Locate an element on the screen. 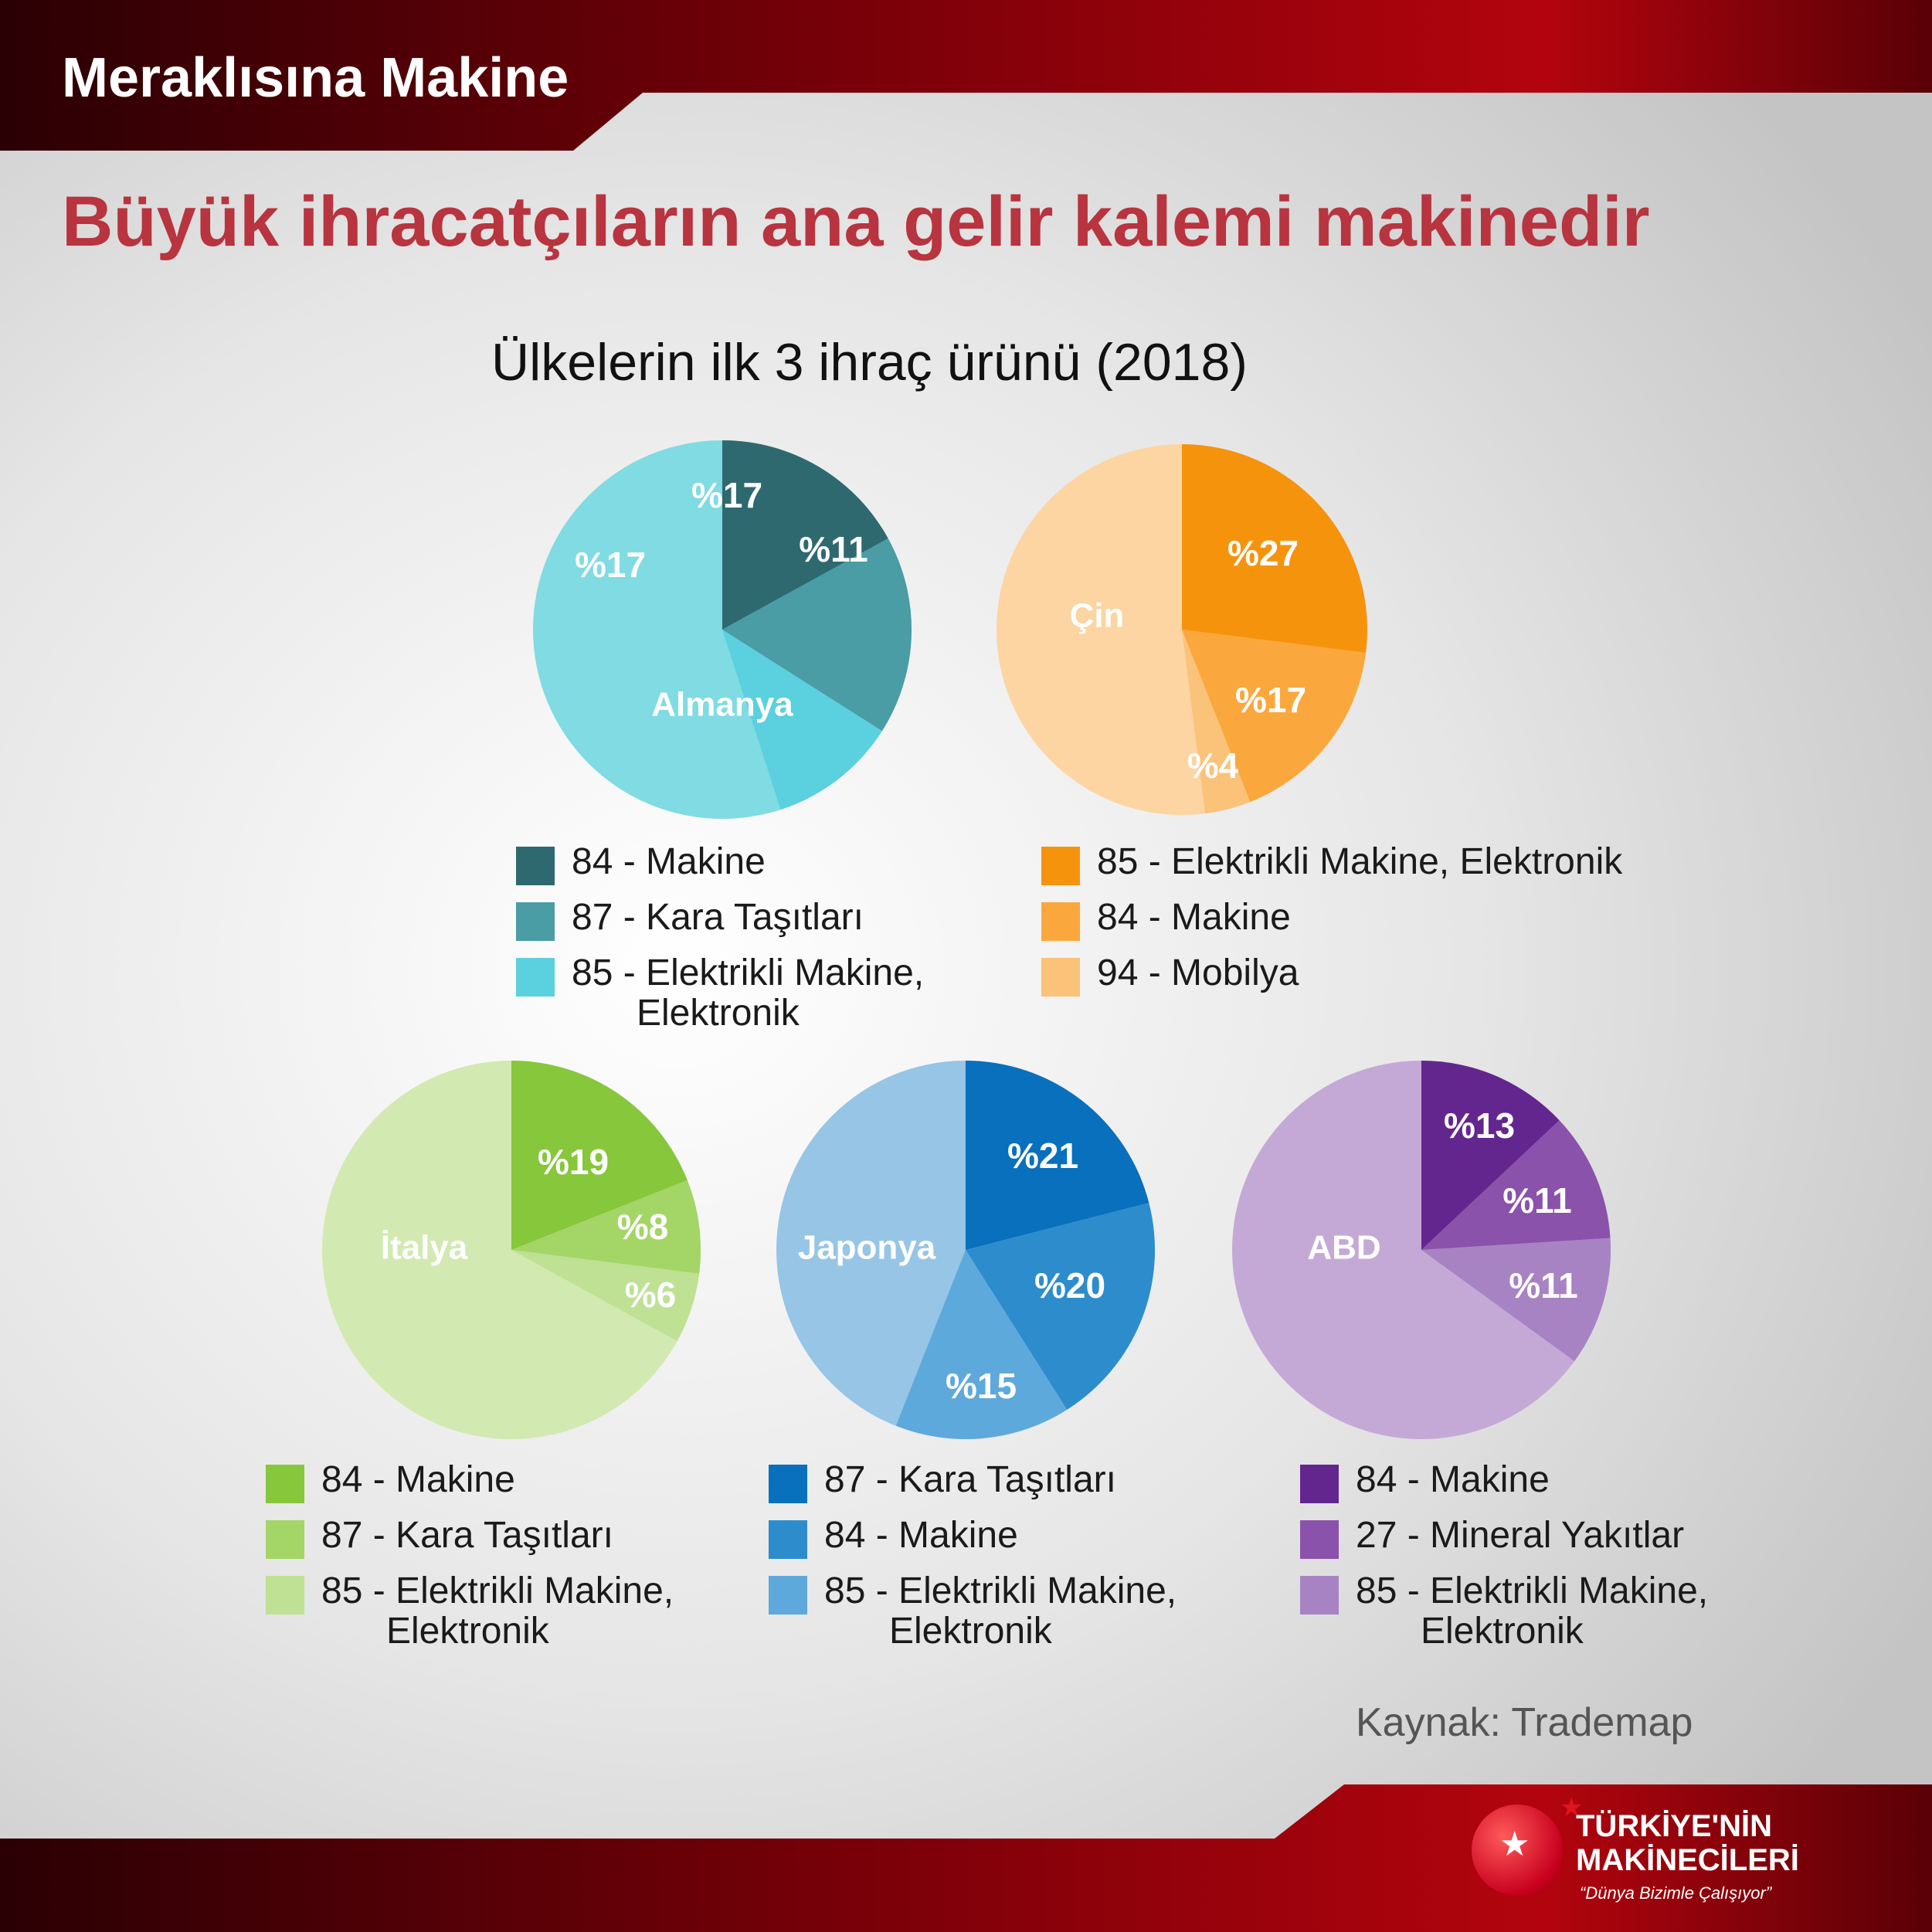 Image resolution: width=1932 pixels, height=1932 pixels. logo-text-line1: TÜRKİYE'NİN is located at coordinates (1674, 1826).